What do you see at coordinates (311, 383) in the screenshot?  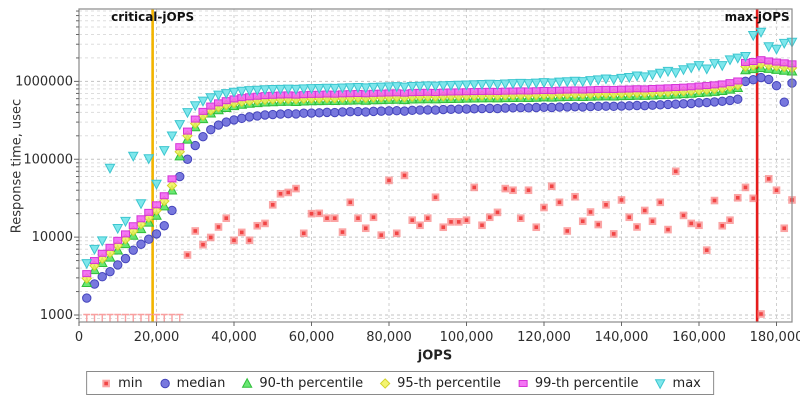 I see `legend-label-p90: 90-th percentile` at bounding box center [311, 383].